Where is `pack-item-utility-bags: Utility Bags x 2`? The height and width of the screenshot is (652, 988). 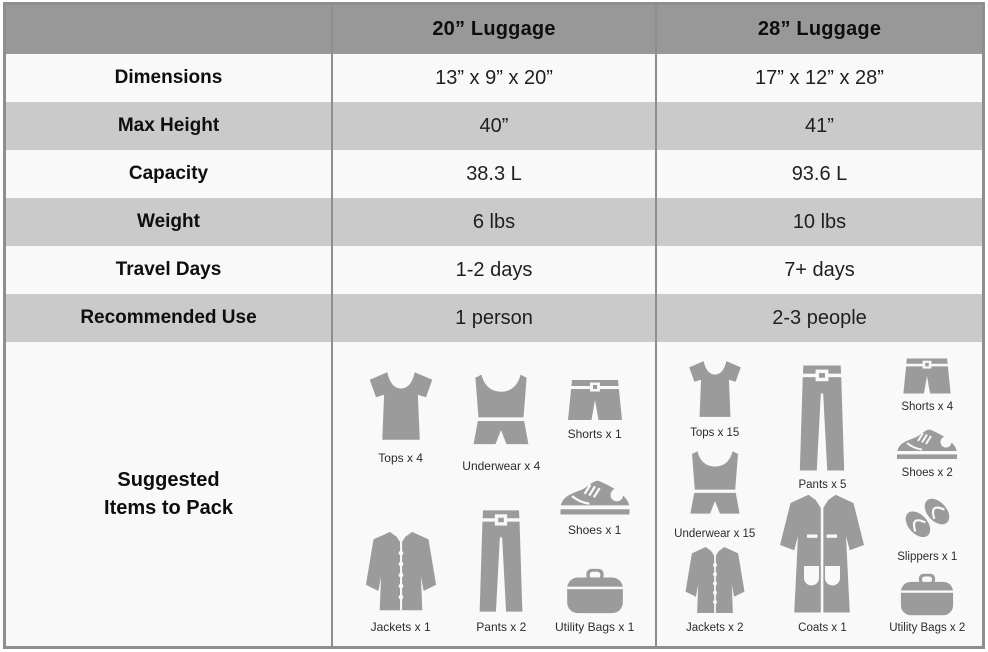
pack-item-utility-bags: Utility Bags x 2 is located at coordinates (927, 603).